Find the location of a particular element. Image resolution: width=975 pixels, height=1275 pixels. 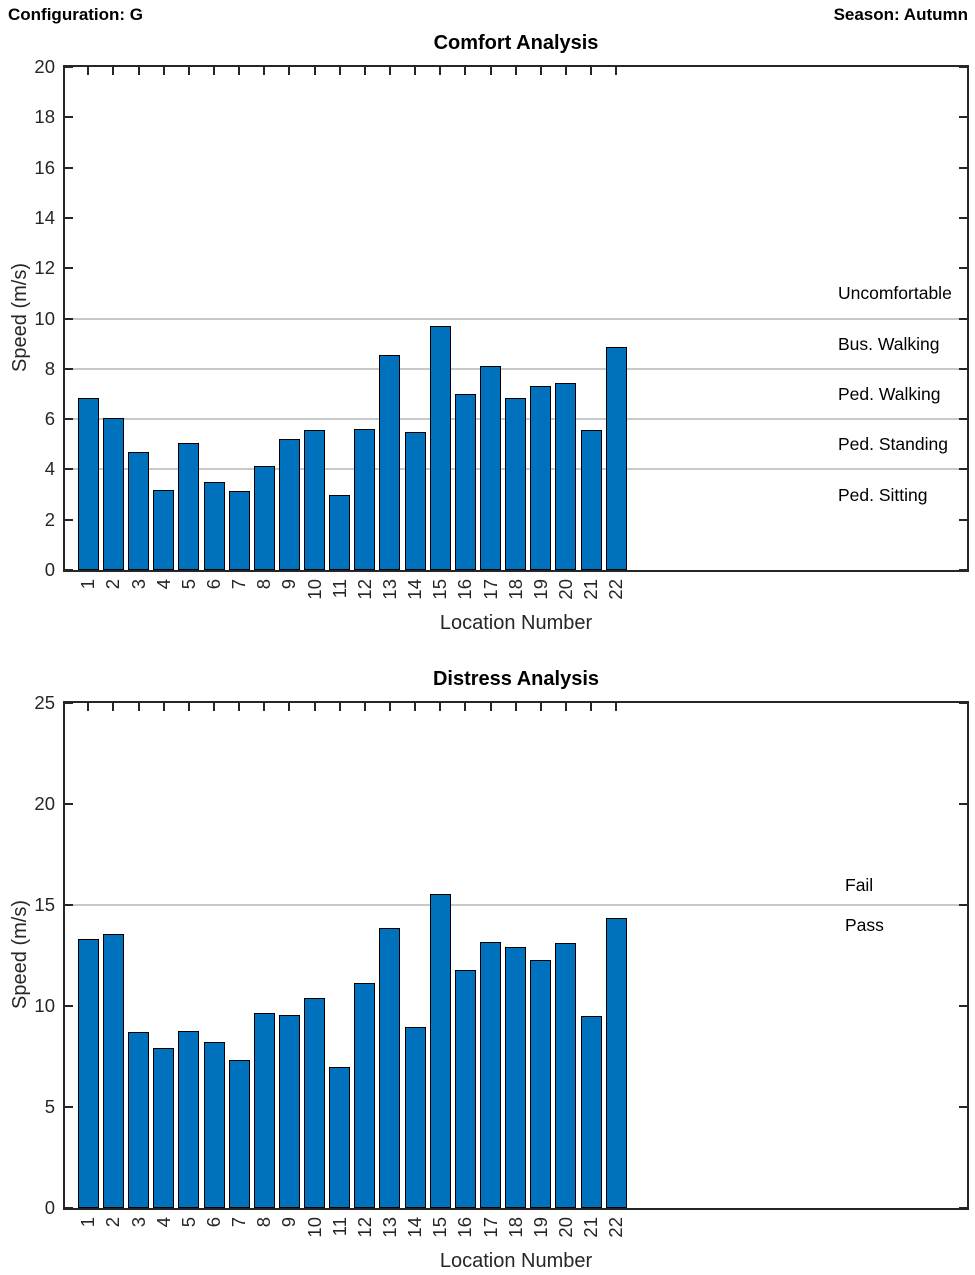

x-tick-label: 20 is located at coordinates (565, 589).